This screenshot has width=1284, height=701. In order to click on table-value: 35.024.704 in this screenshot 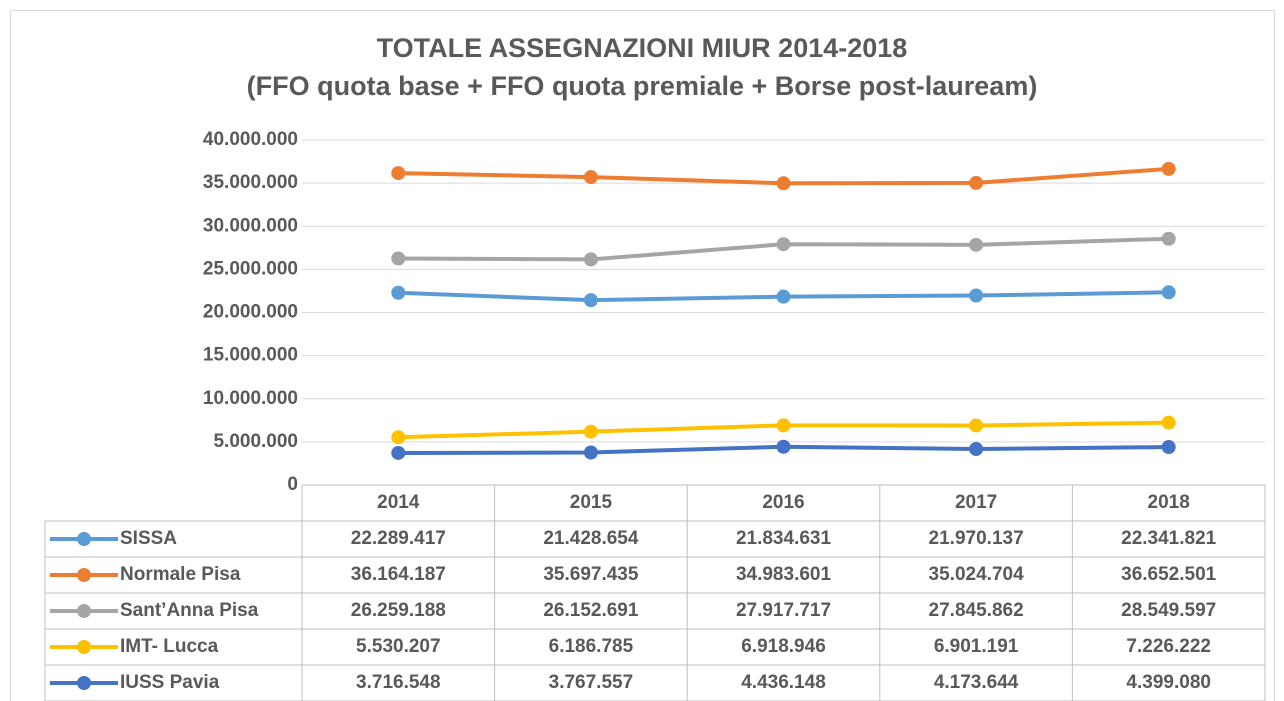, I will do `click(977, 574)`.